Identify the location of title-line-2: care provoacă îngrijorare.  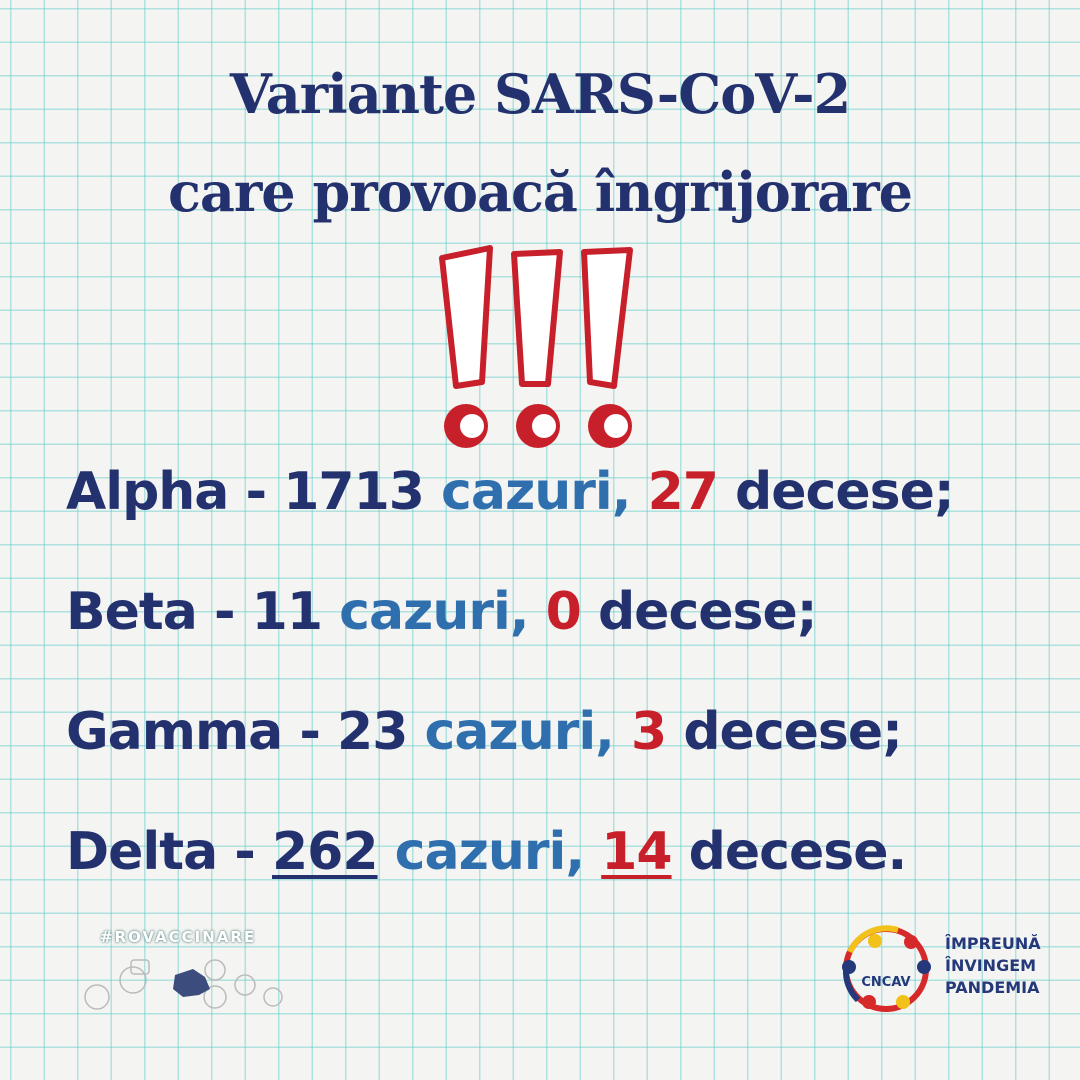
(540, 192).